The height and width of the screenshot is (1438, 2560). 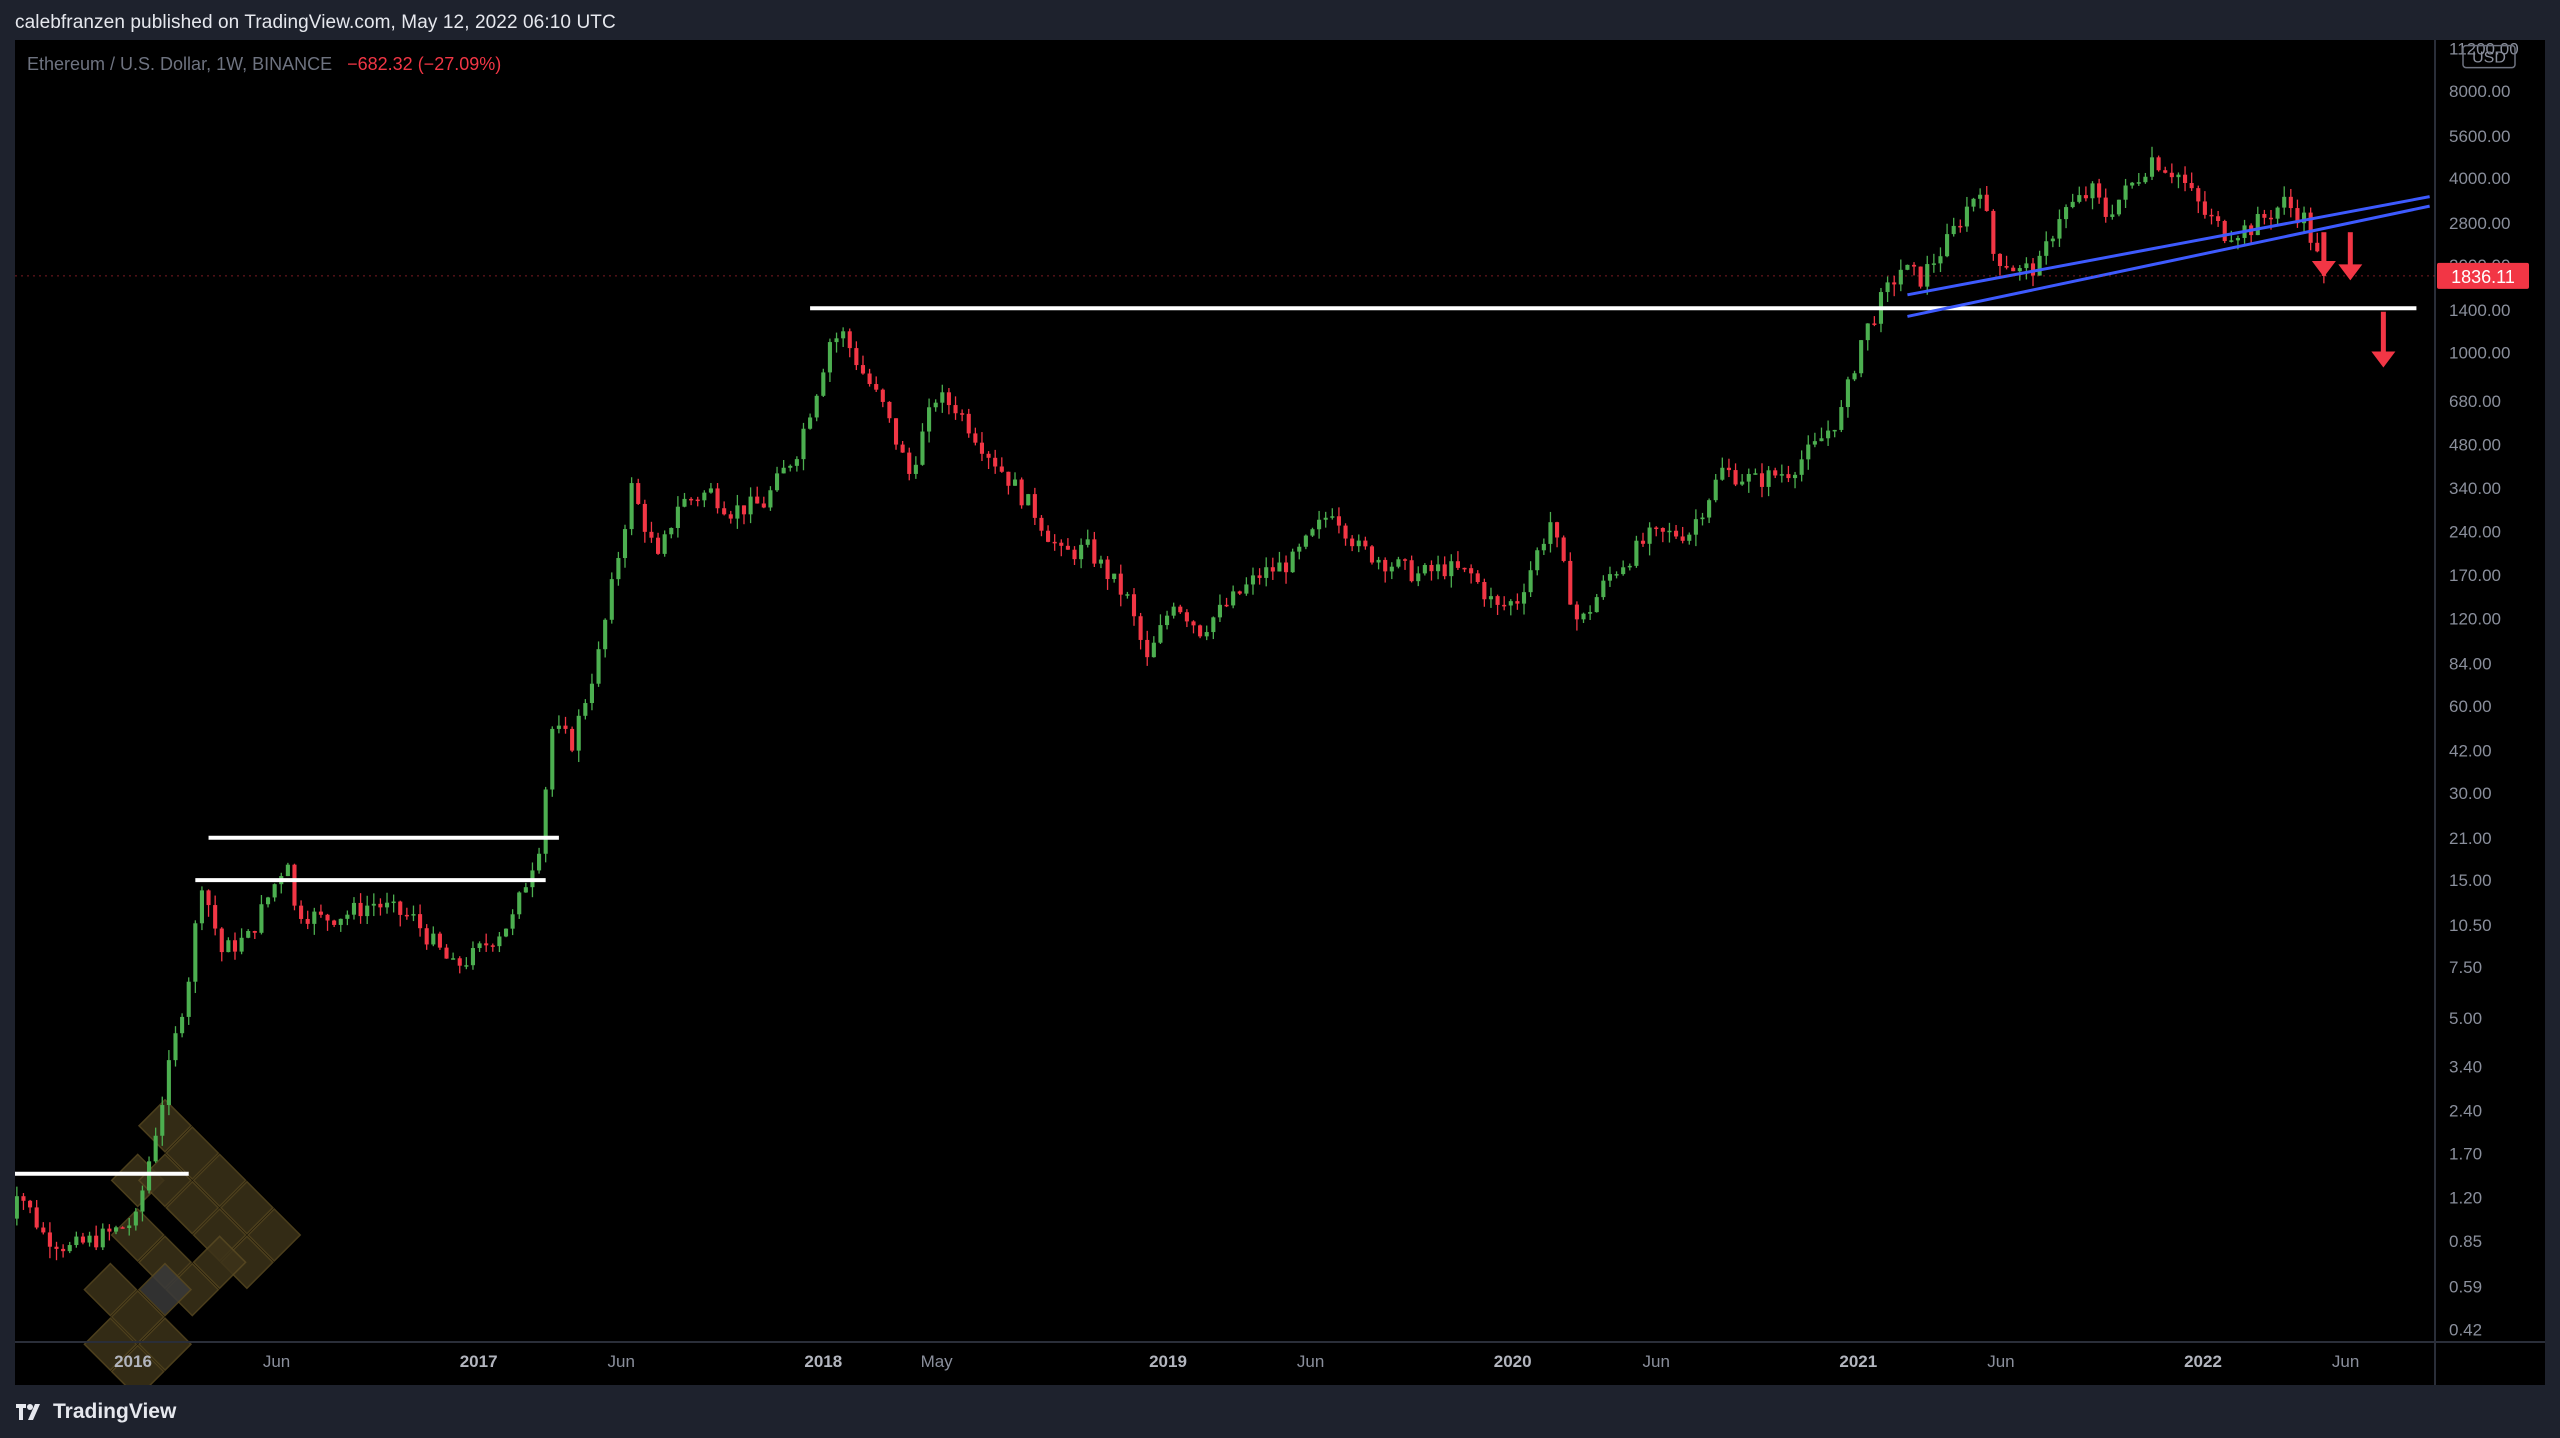 I want to click on price-tick-label: 1.20, so click(x=2465, y=1197).